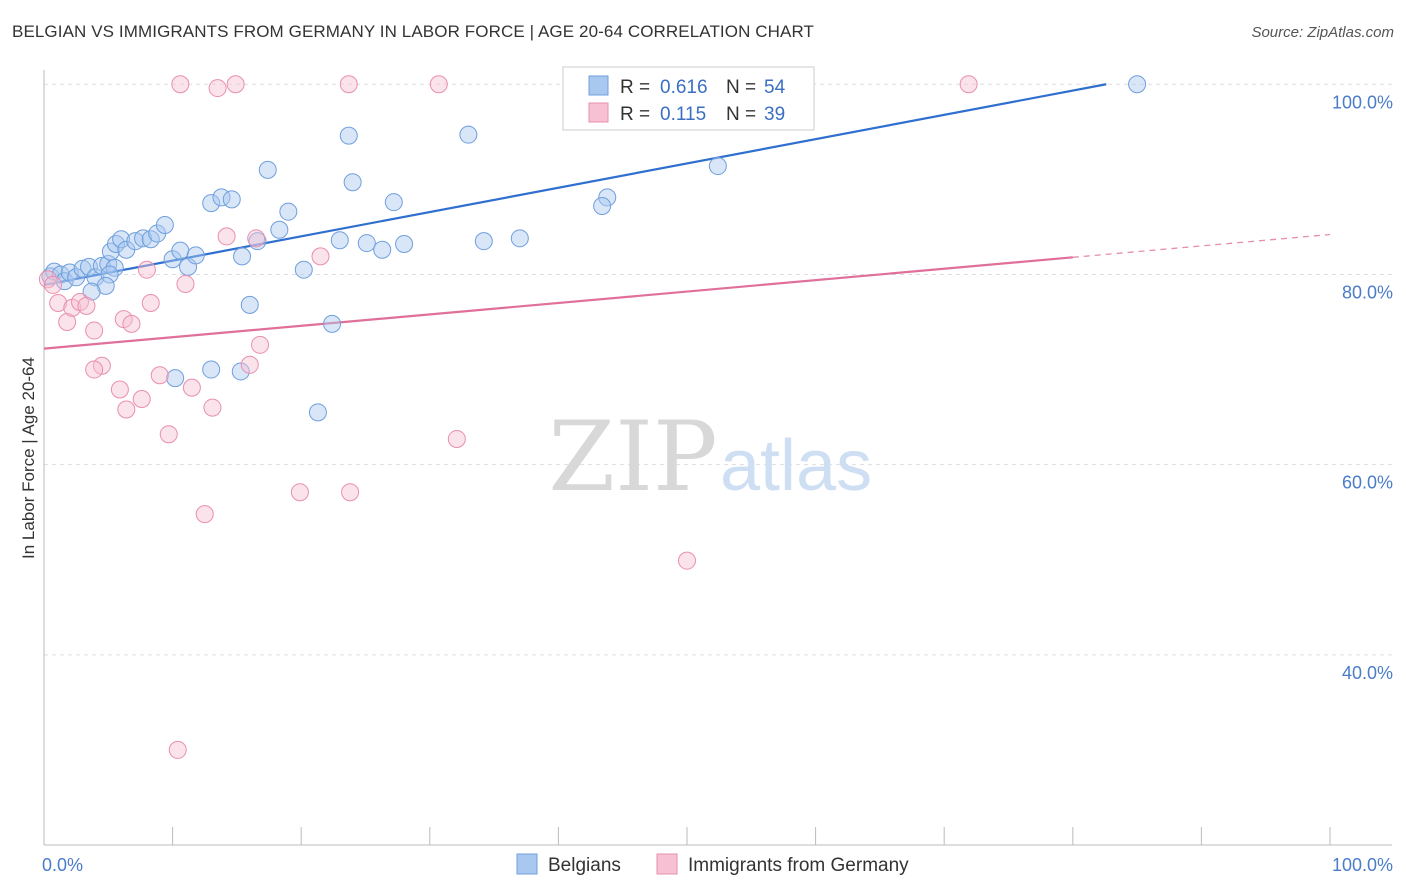 The image size is (1406, 892). I want to click on legend-n-value-1: 39, so click(774, 114).